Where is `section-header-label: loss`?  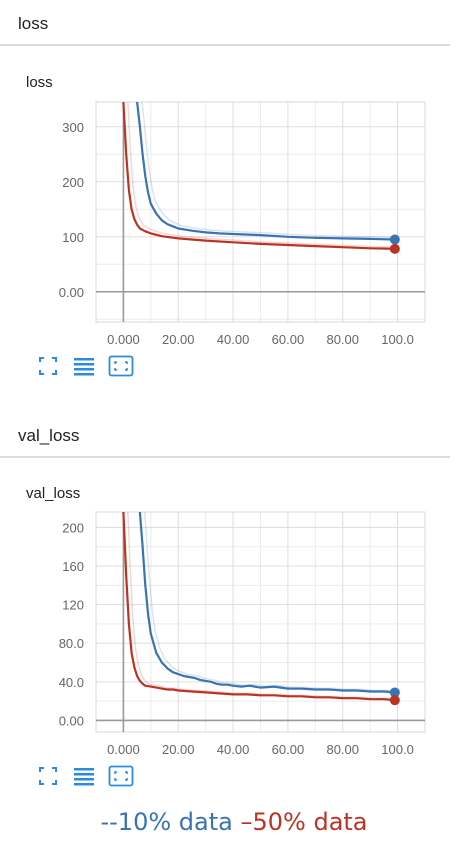
section-header-label: loss is located at coordinates (33, 23).